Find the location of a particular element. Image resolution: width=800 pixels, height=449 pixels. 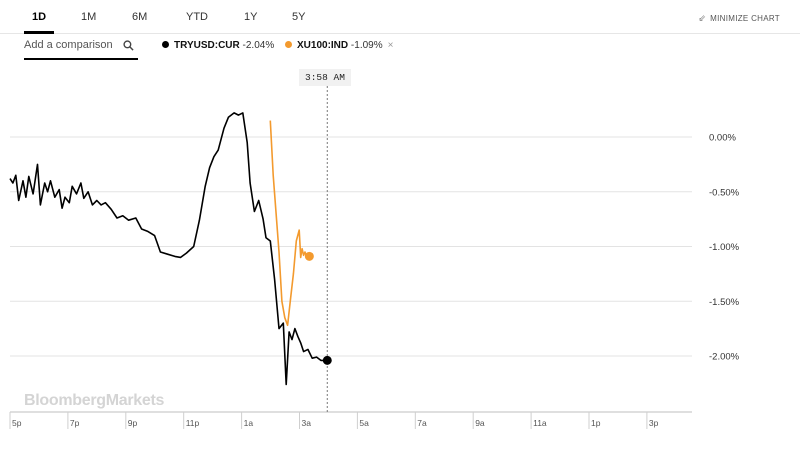

x-tick-label: 9a is located at coordinates (480, 423).